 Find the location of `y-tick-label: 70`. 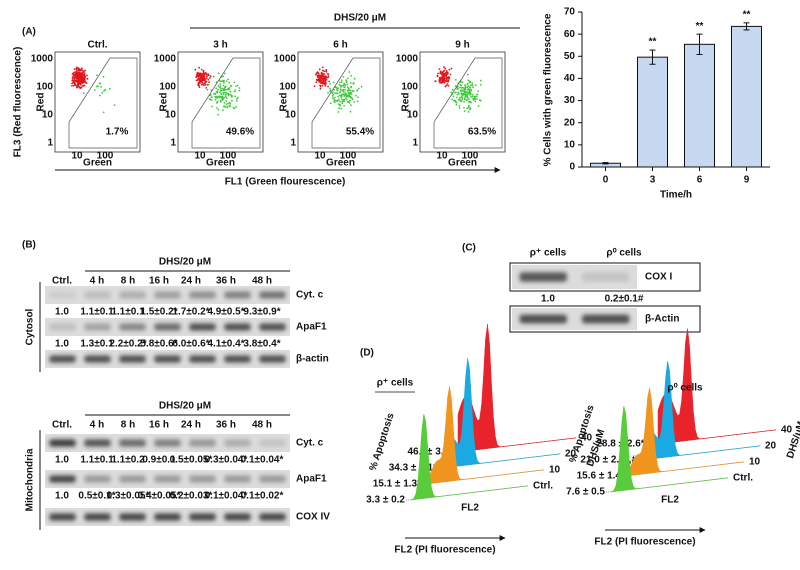

y-tick-label: 70 is located at coordinates (570, 12).